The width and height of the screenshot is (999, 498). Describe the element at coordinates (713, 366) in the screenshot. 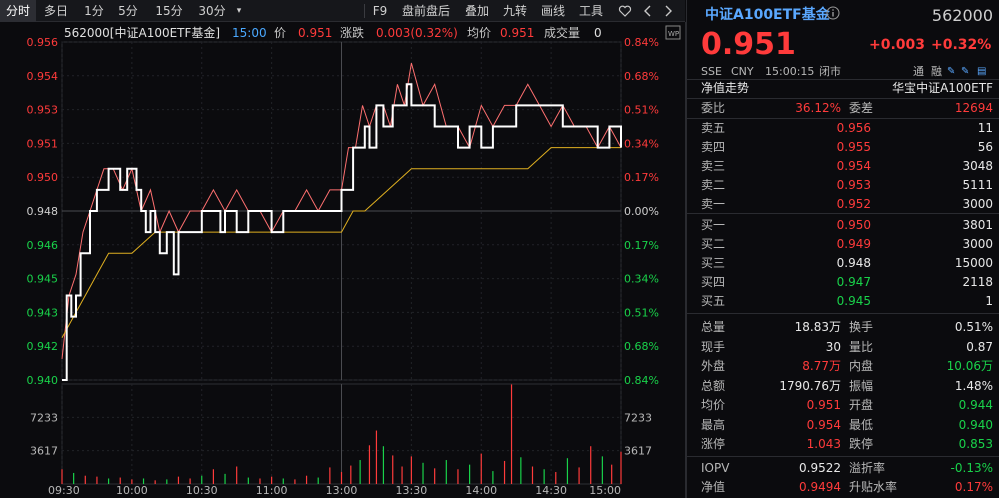

I see `stat-label: 外盘` at that location.